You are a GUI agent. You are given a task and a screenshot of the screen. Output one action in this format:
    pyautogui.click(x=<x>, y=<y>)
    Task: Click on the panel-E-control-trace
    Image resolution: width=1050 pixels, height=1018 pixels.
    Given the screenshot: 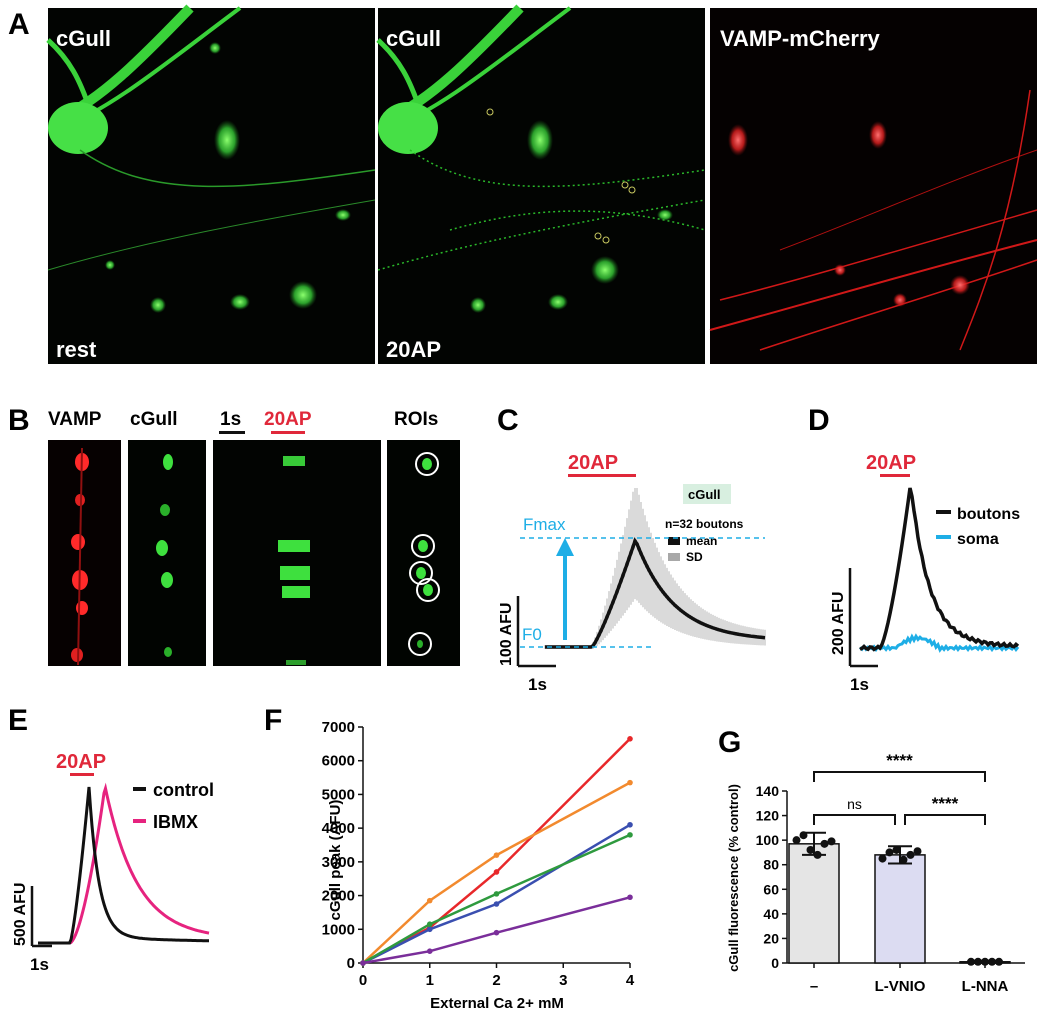 What is the action you would take?
    pyautogui.click(x=123, y=865)
    